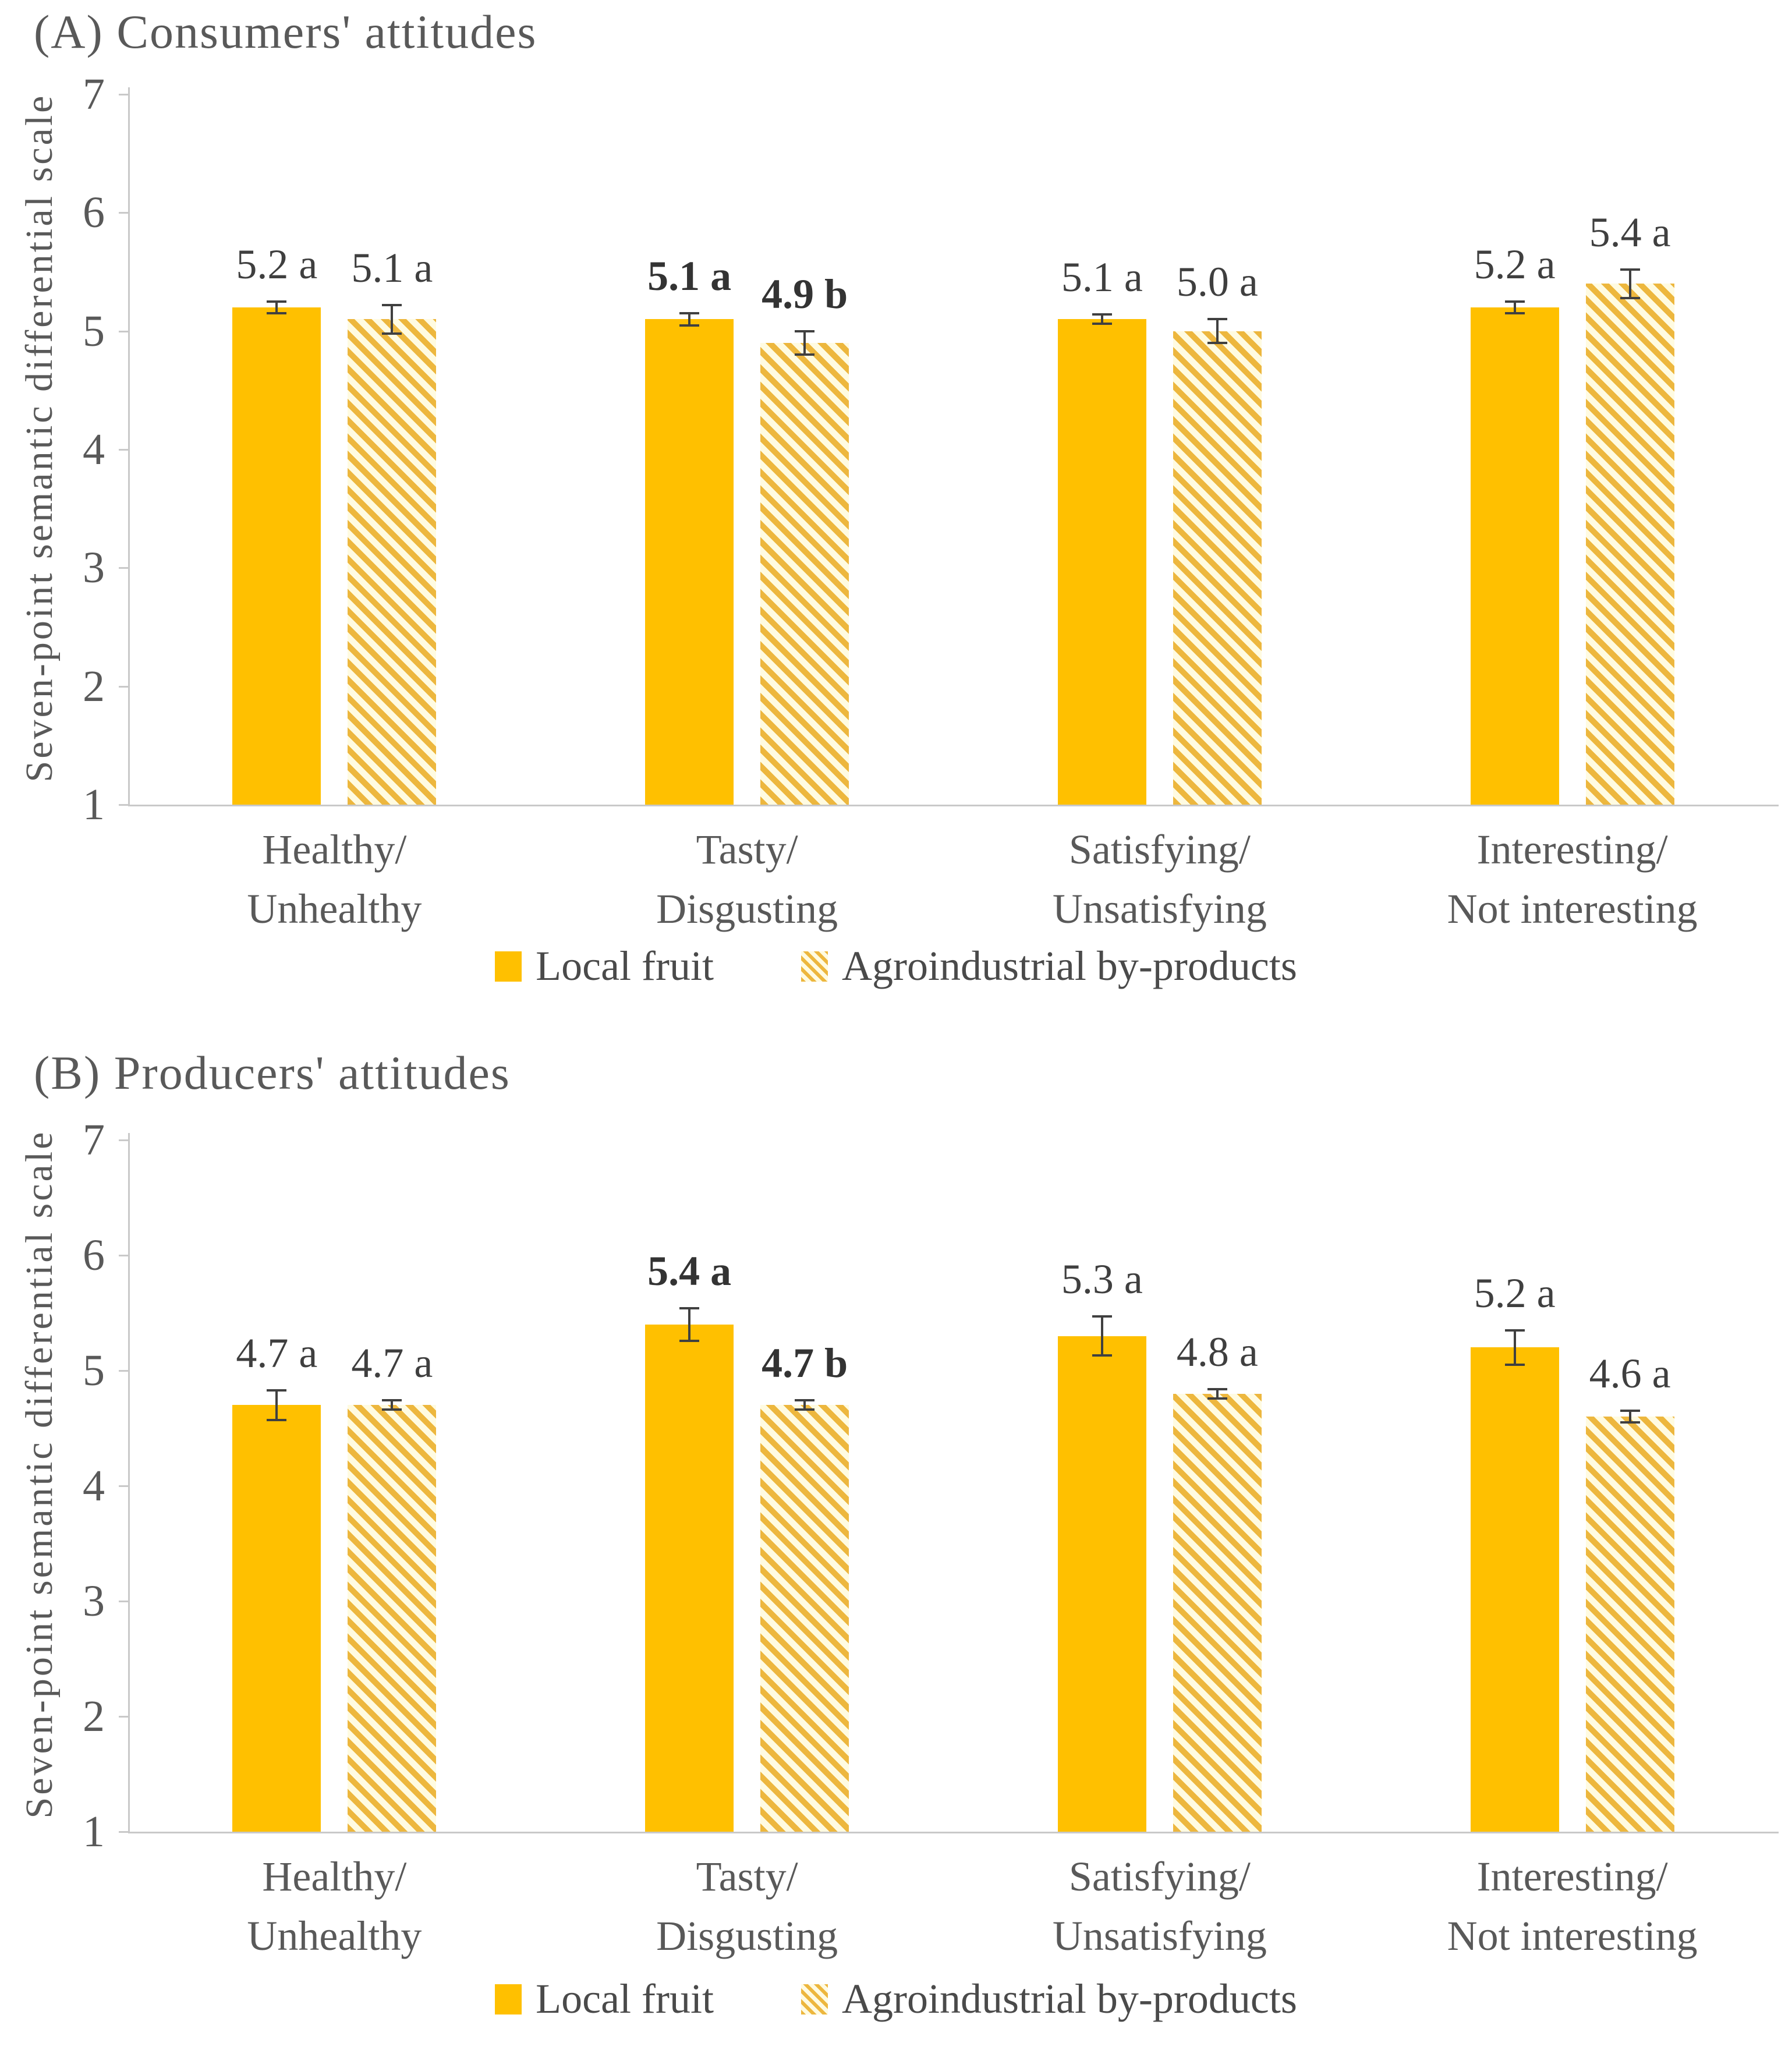 This screenshot has height=2057, width=1792. Describe the element at coordinates (334, 909) in the screenshot. I see `x-category-label-line: Unhealthy` at that location.